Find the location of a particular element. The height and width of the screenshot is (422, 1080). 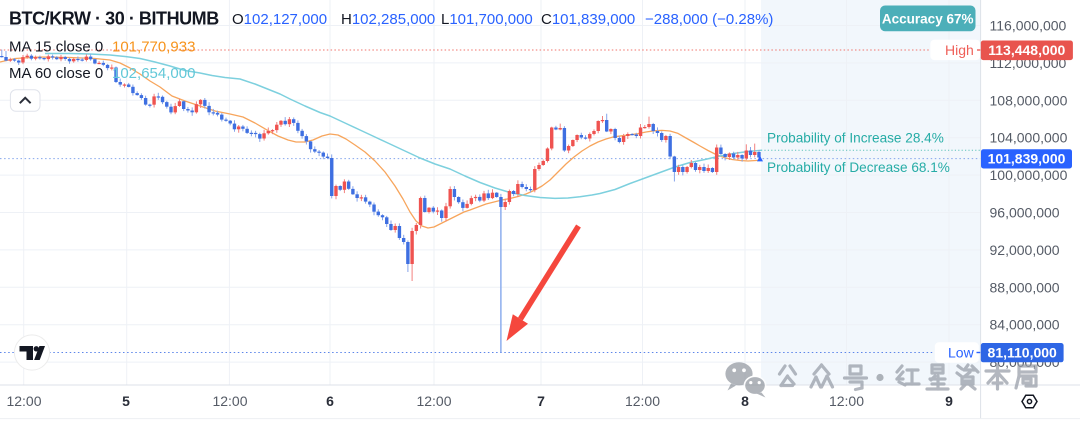

svg-text: H102,285,000 is located at coordinates (388, 19).